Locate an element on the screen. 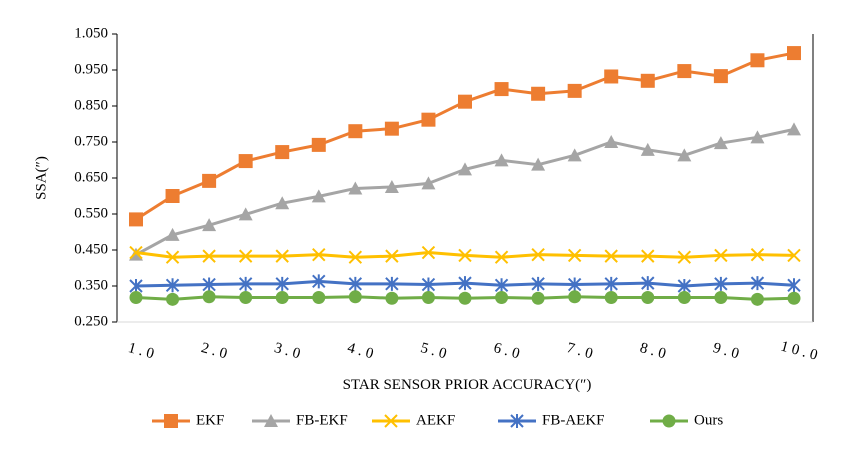  y-tick-label: 1.050 is located at coordinates (91, 33).